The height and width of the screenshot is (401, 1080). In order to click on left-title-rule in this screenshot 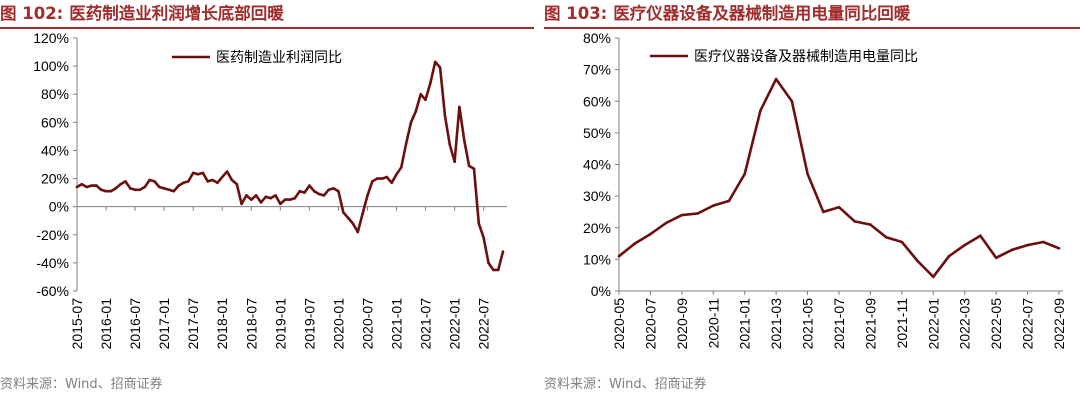, I will do `click(267, 28)`.